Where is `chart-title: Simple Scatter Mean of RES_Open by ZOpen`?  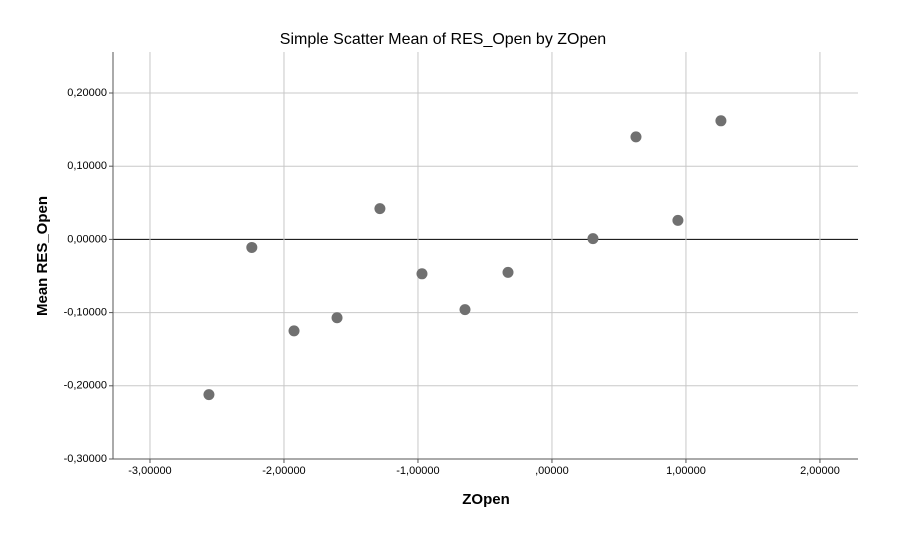
chart-title: Simple Scatter Mean of RES_Open by ZOpen is located at coordinates (443, 39).